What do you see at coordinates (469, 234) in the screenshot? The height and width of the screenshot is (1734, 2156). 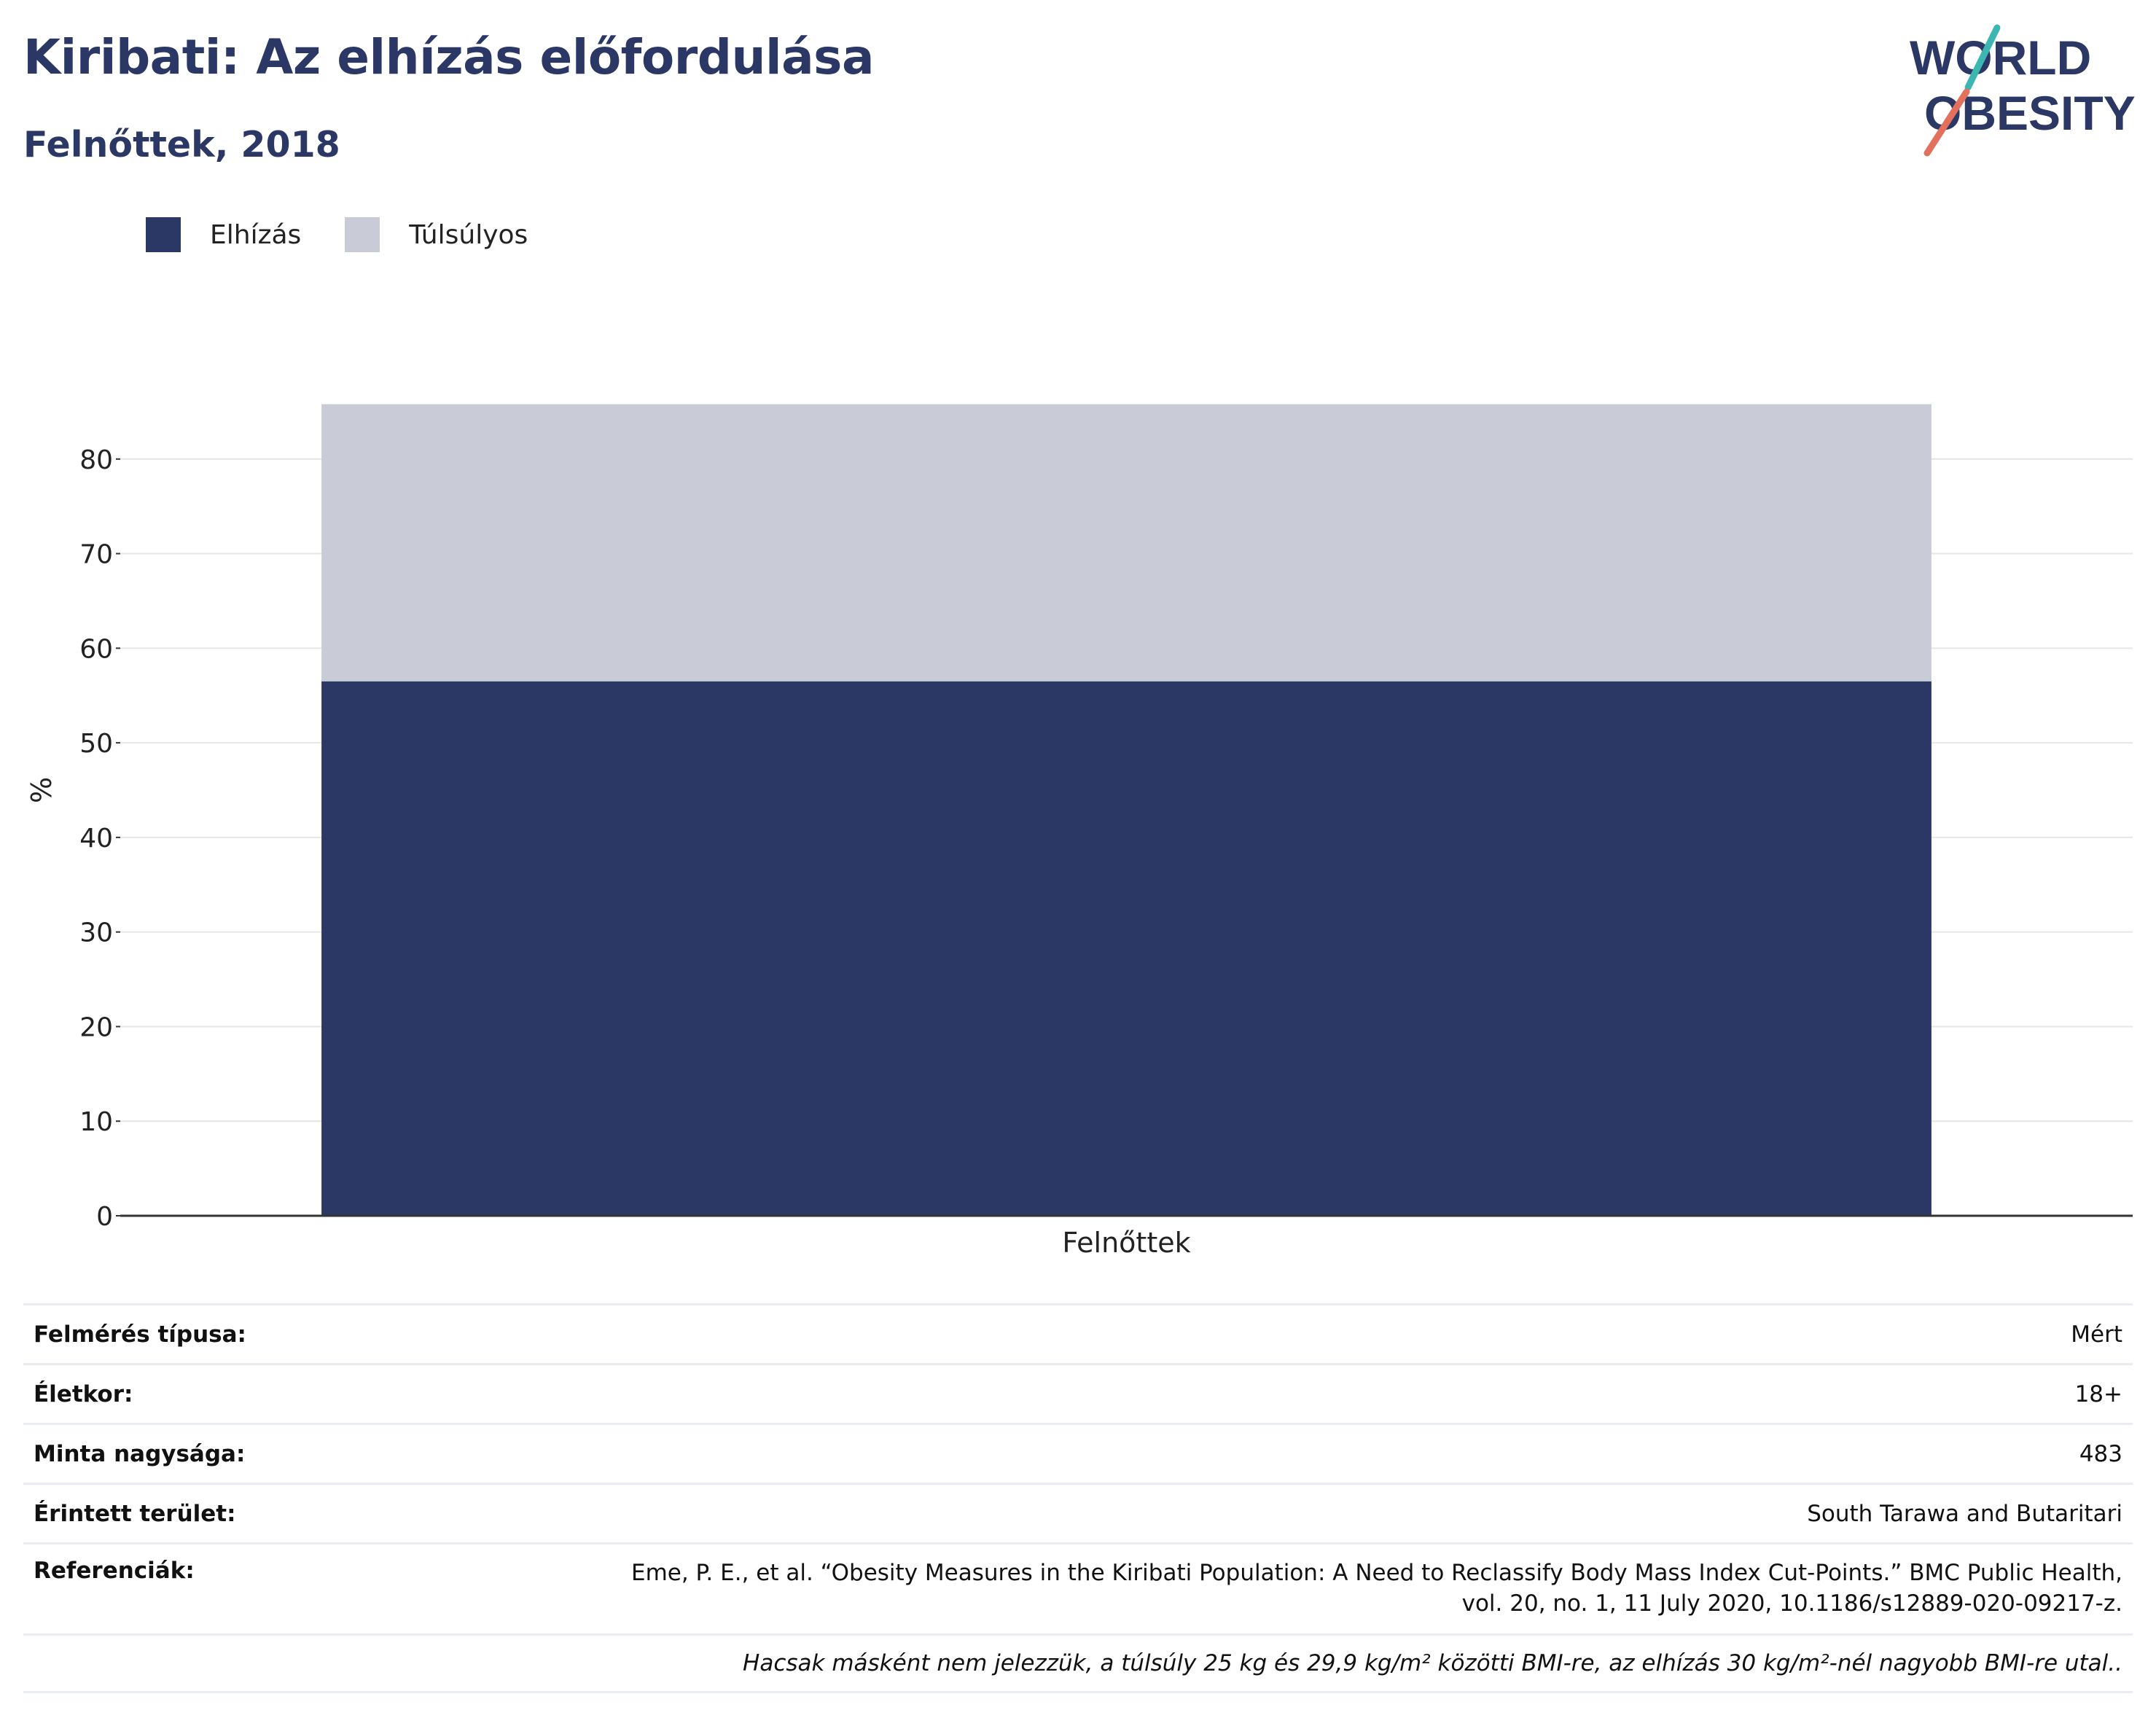 I see `legend-label-overweight: Túlsúlyos` at bounding box center [469, 234].